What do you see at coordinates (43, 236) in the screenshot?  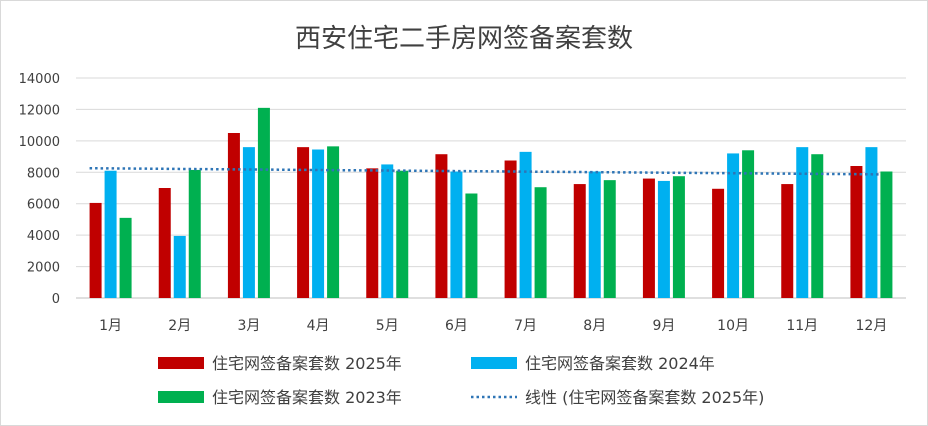 I see `y-tick-label: 4000` at bounding box center [43, 236].